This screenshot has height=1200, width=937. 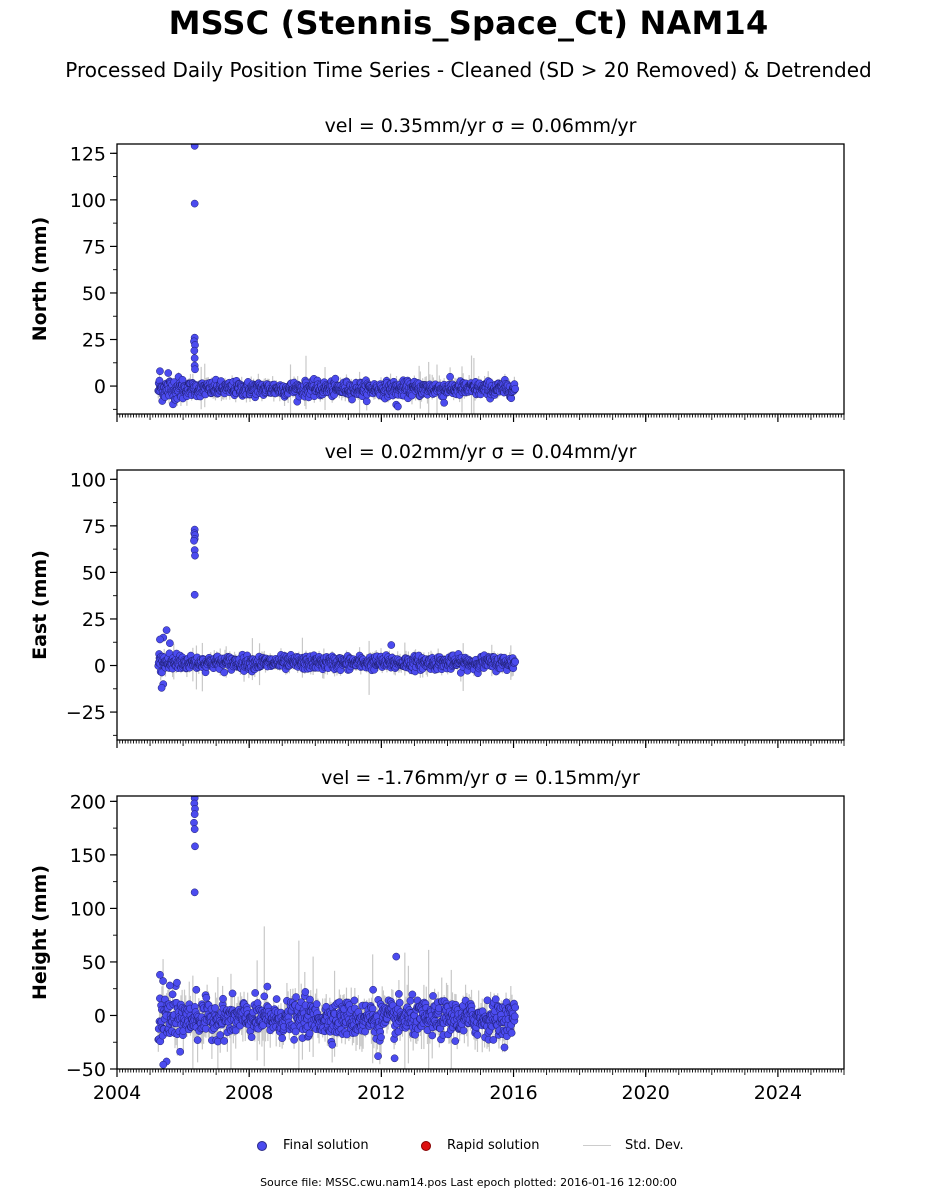 I want to click on x-tick-label: 2024, so click(x=778, y=1093).